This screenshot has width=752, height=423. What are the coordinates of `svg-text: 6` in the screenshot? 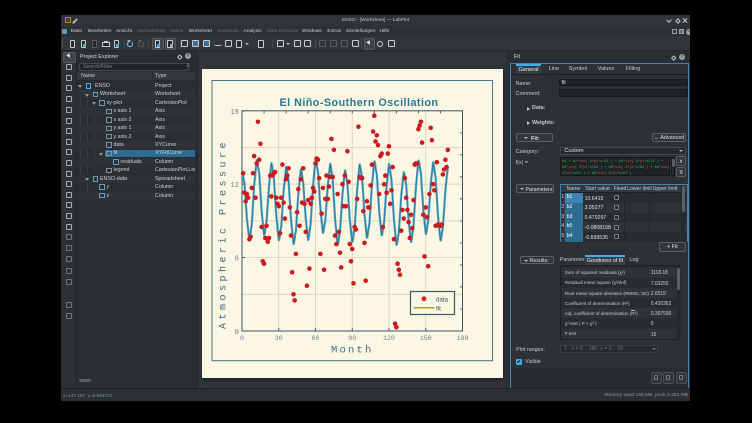 It's located at (236, 259).